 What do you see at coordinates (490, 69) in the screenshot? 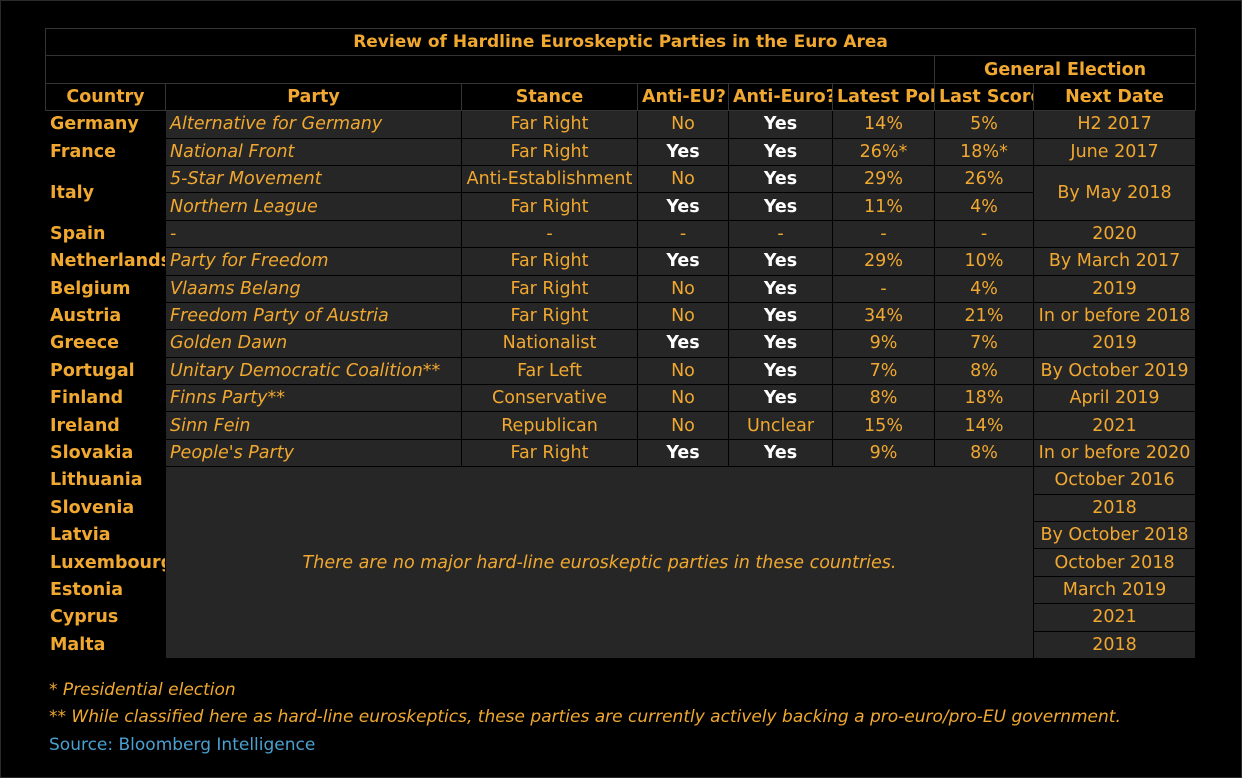
I see `header-spacer` at bounding box center [490, 69].